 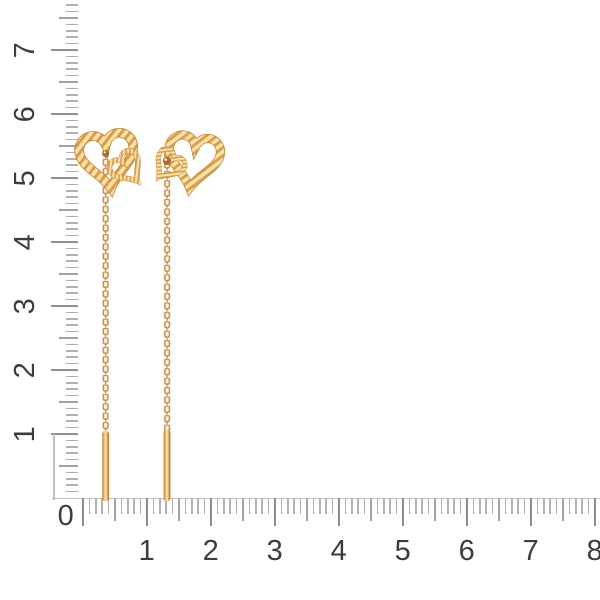 I want to click on clasp-knot-highlight, so click(x=104, y=152).